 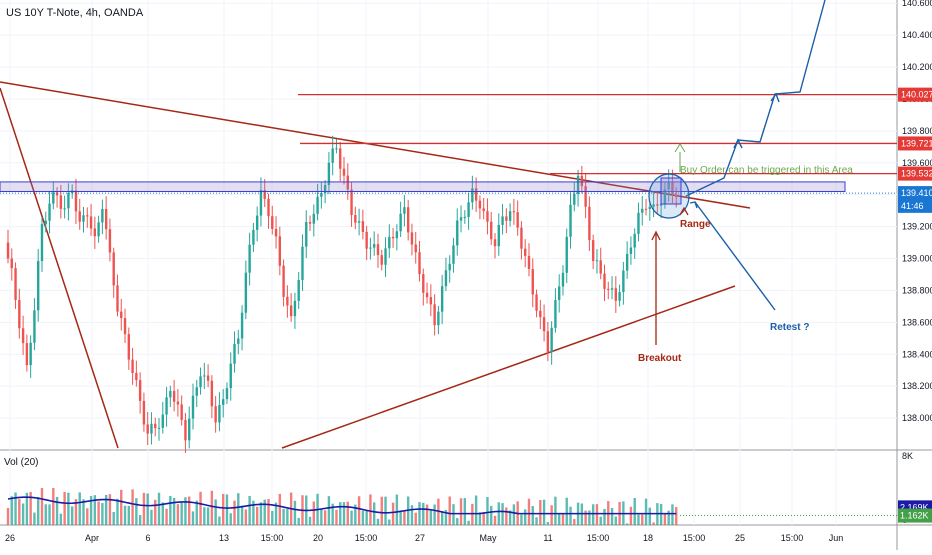 What do you see at coordinates (917, 418) in the screenshot?
I see `price-tick-label: 138.000` at bounding box center [917, 418].